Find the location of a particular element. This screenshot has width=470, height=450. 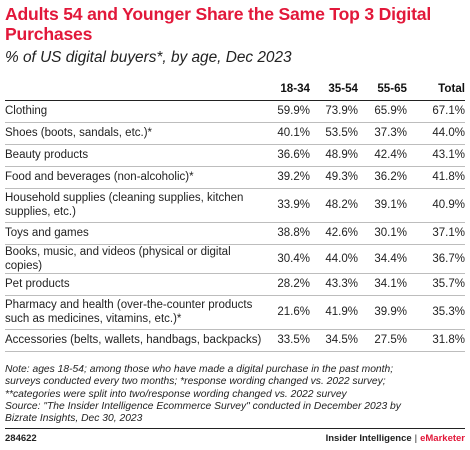

cell-value: 28.2% is located at coordinates (286, 284).